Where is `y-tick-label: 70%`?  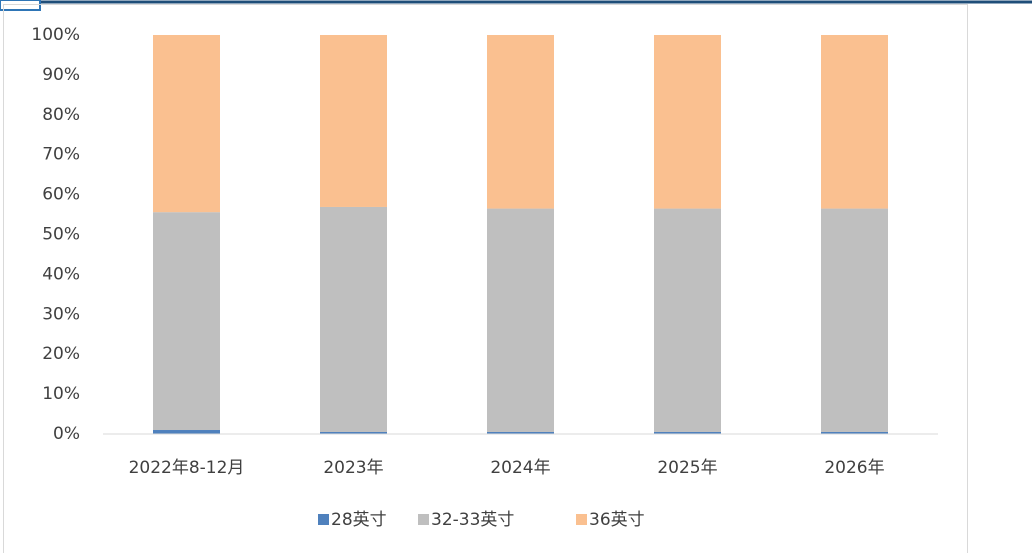 y-tick-label: 70% is located at coordinates (61, 155).